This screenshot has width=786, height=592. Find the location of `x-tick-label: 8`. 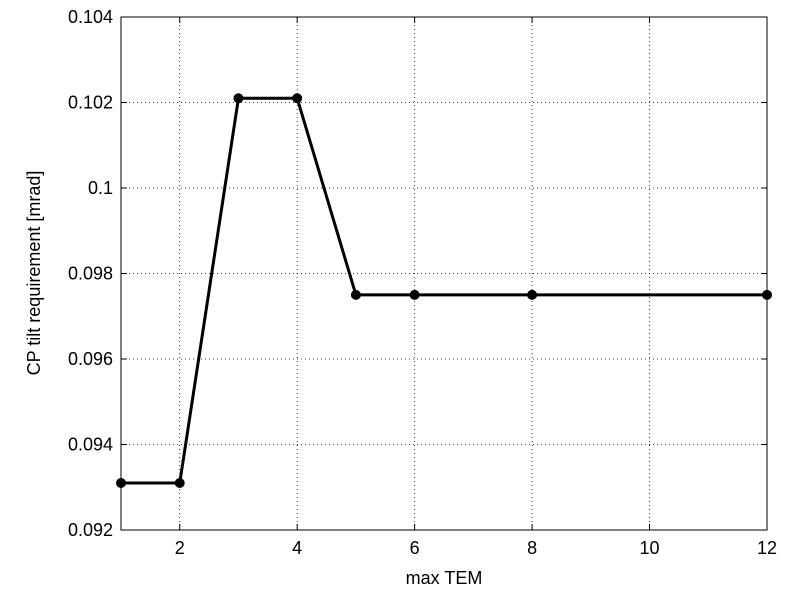

x-tick-label: 8 is located at coordinates (532, 548).